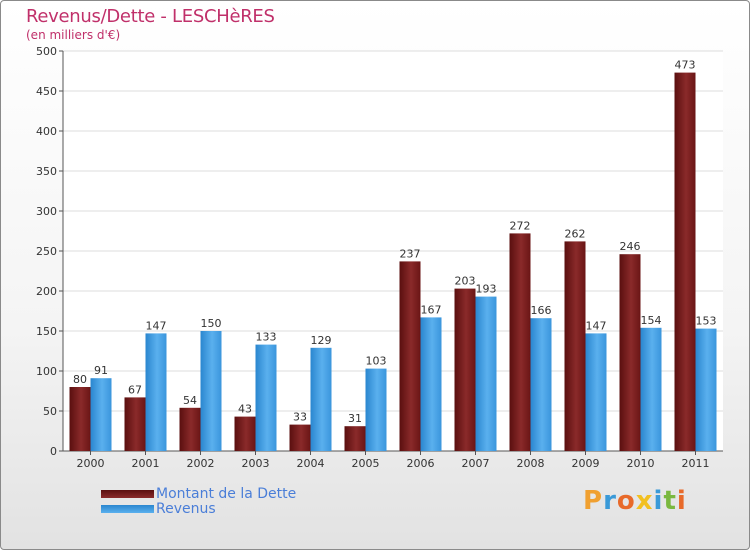 Image resolution: width=750 pixels, height=550 pixels. What do you see at coordinates (421, 463) in the screenshot?
I see `x-tick-label: 2006` at bounding box center [421, 463].